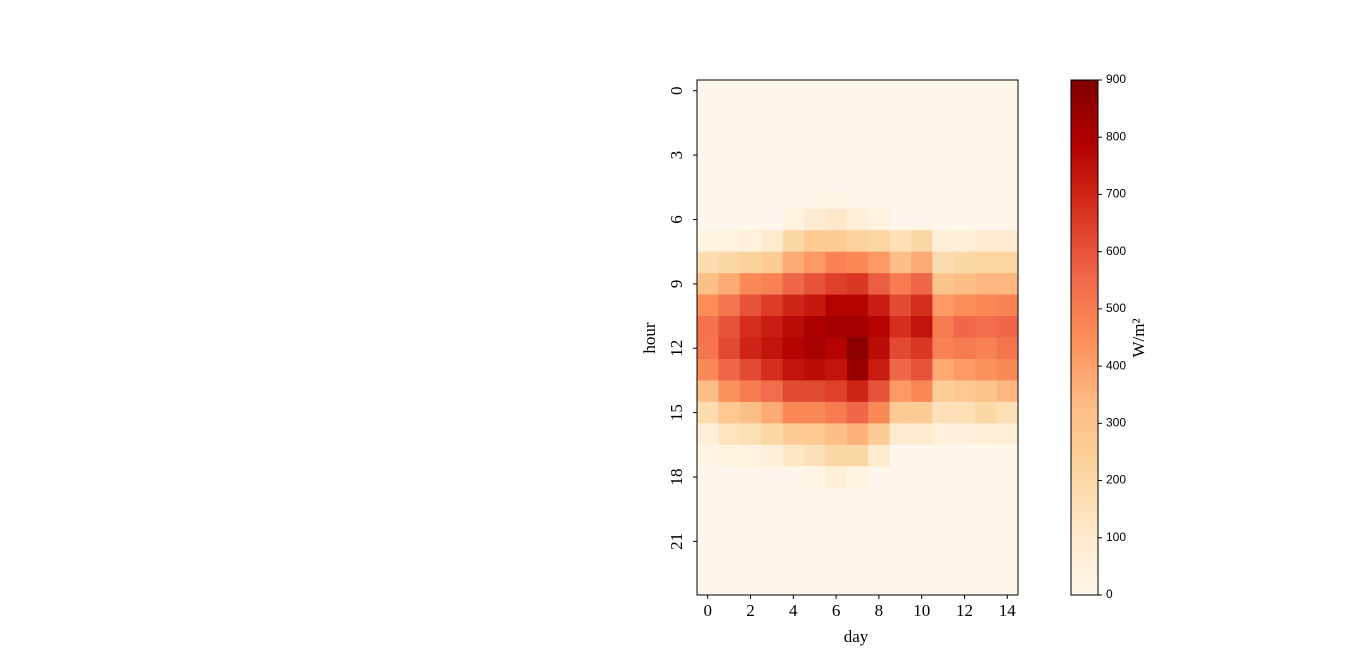 The width and height of the screenshot is (1366, 669). What do you see at coordinates (1116, 308) in the screenshot?
I see `colorbar-tick-label: 500` at bounding box center [1116, 308].